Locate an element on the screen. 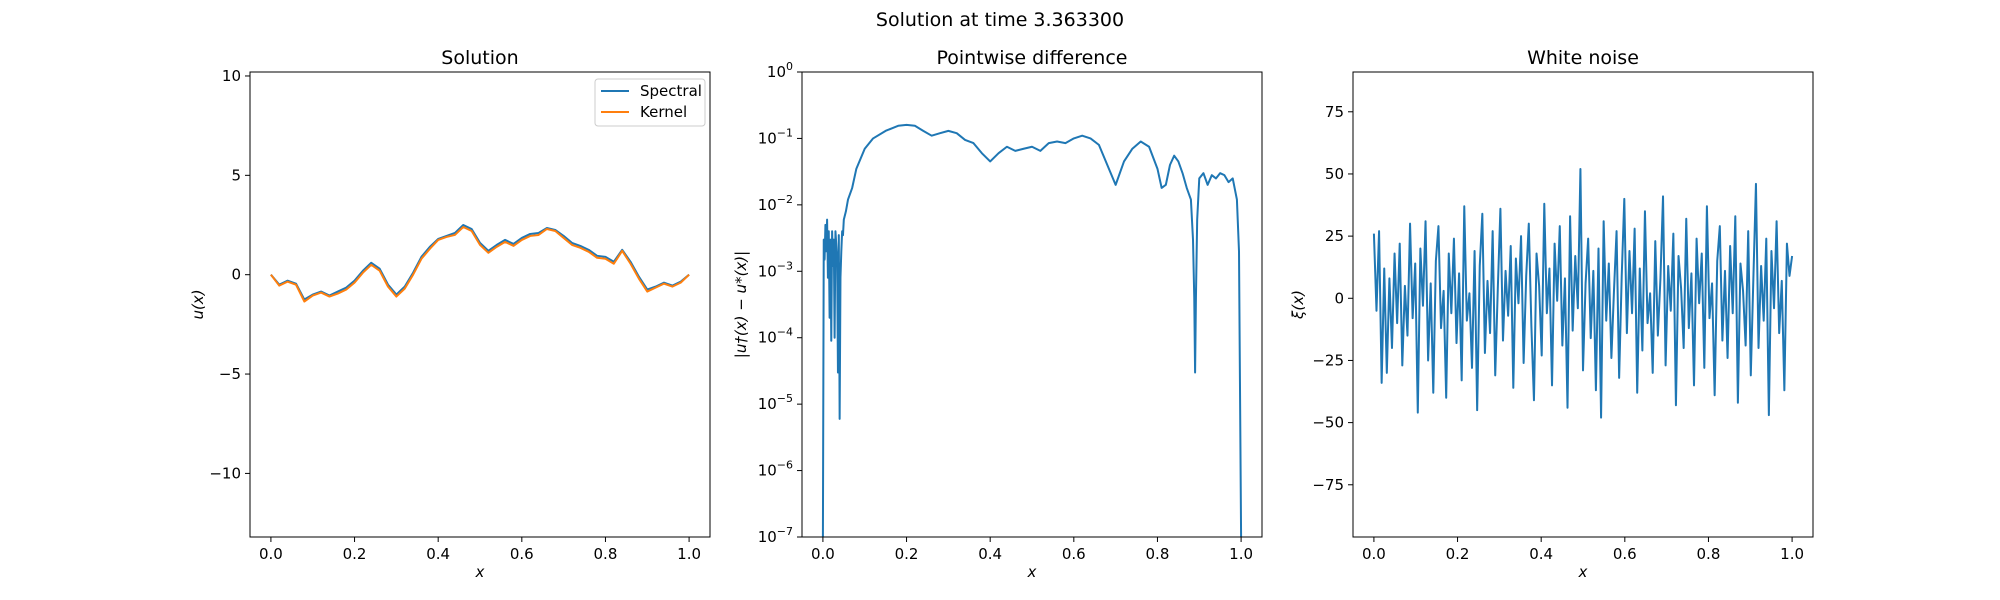 The width and height of the screenshot is (2000, 600). solution-legend: Spectral Kernel is located at coordinates (650, 102).